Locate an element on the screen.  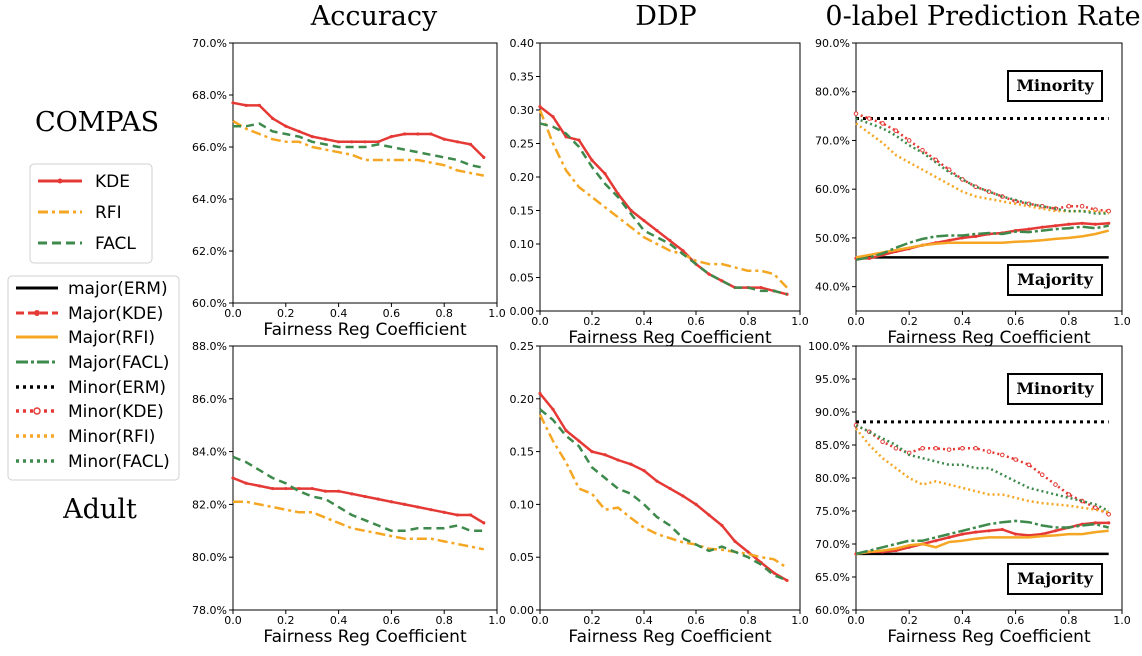
y-tick-label: 64.0% is located at coordinates (209, 199).